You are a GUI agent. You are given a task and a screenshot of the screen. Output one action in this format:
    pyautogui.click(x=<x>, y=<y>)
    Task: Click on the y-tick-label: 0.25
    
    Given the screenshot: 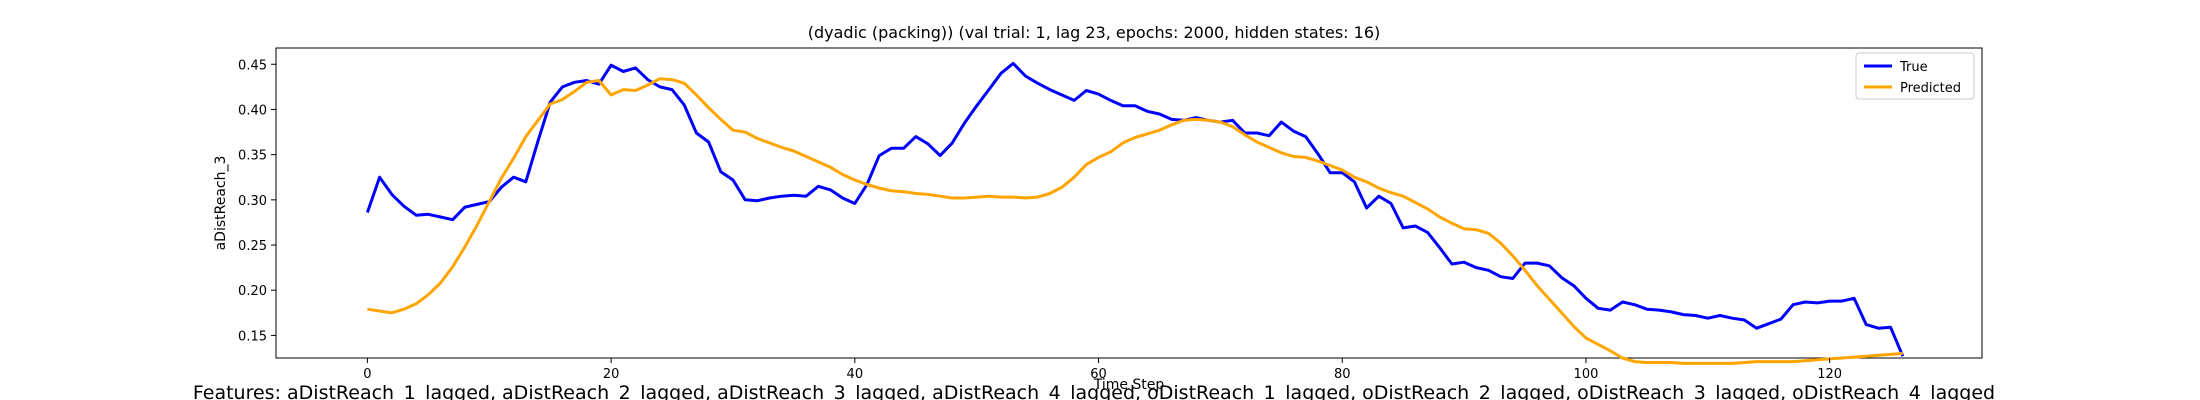 What is the action you would take?
    pyautogui.click(x=252, y=246)
    